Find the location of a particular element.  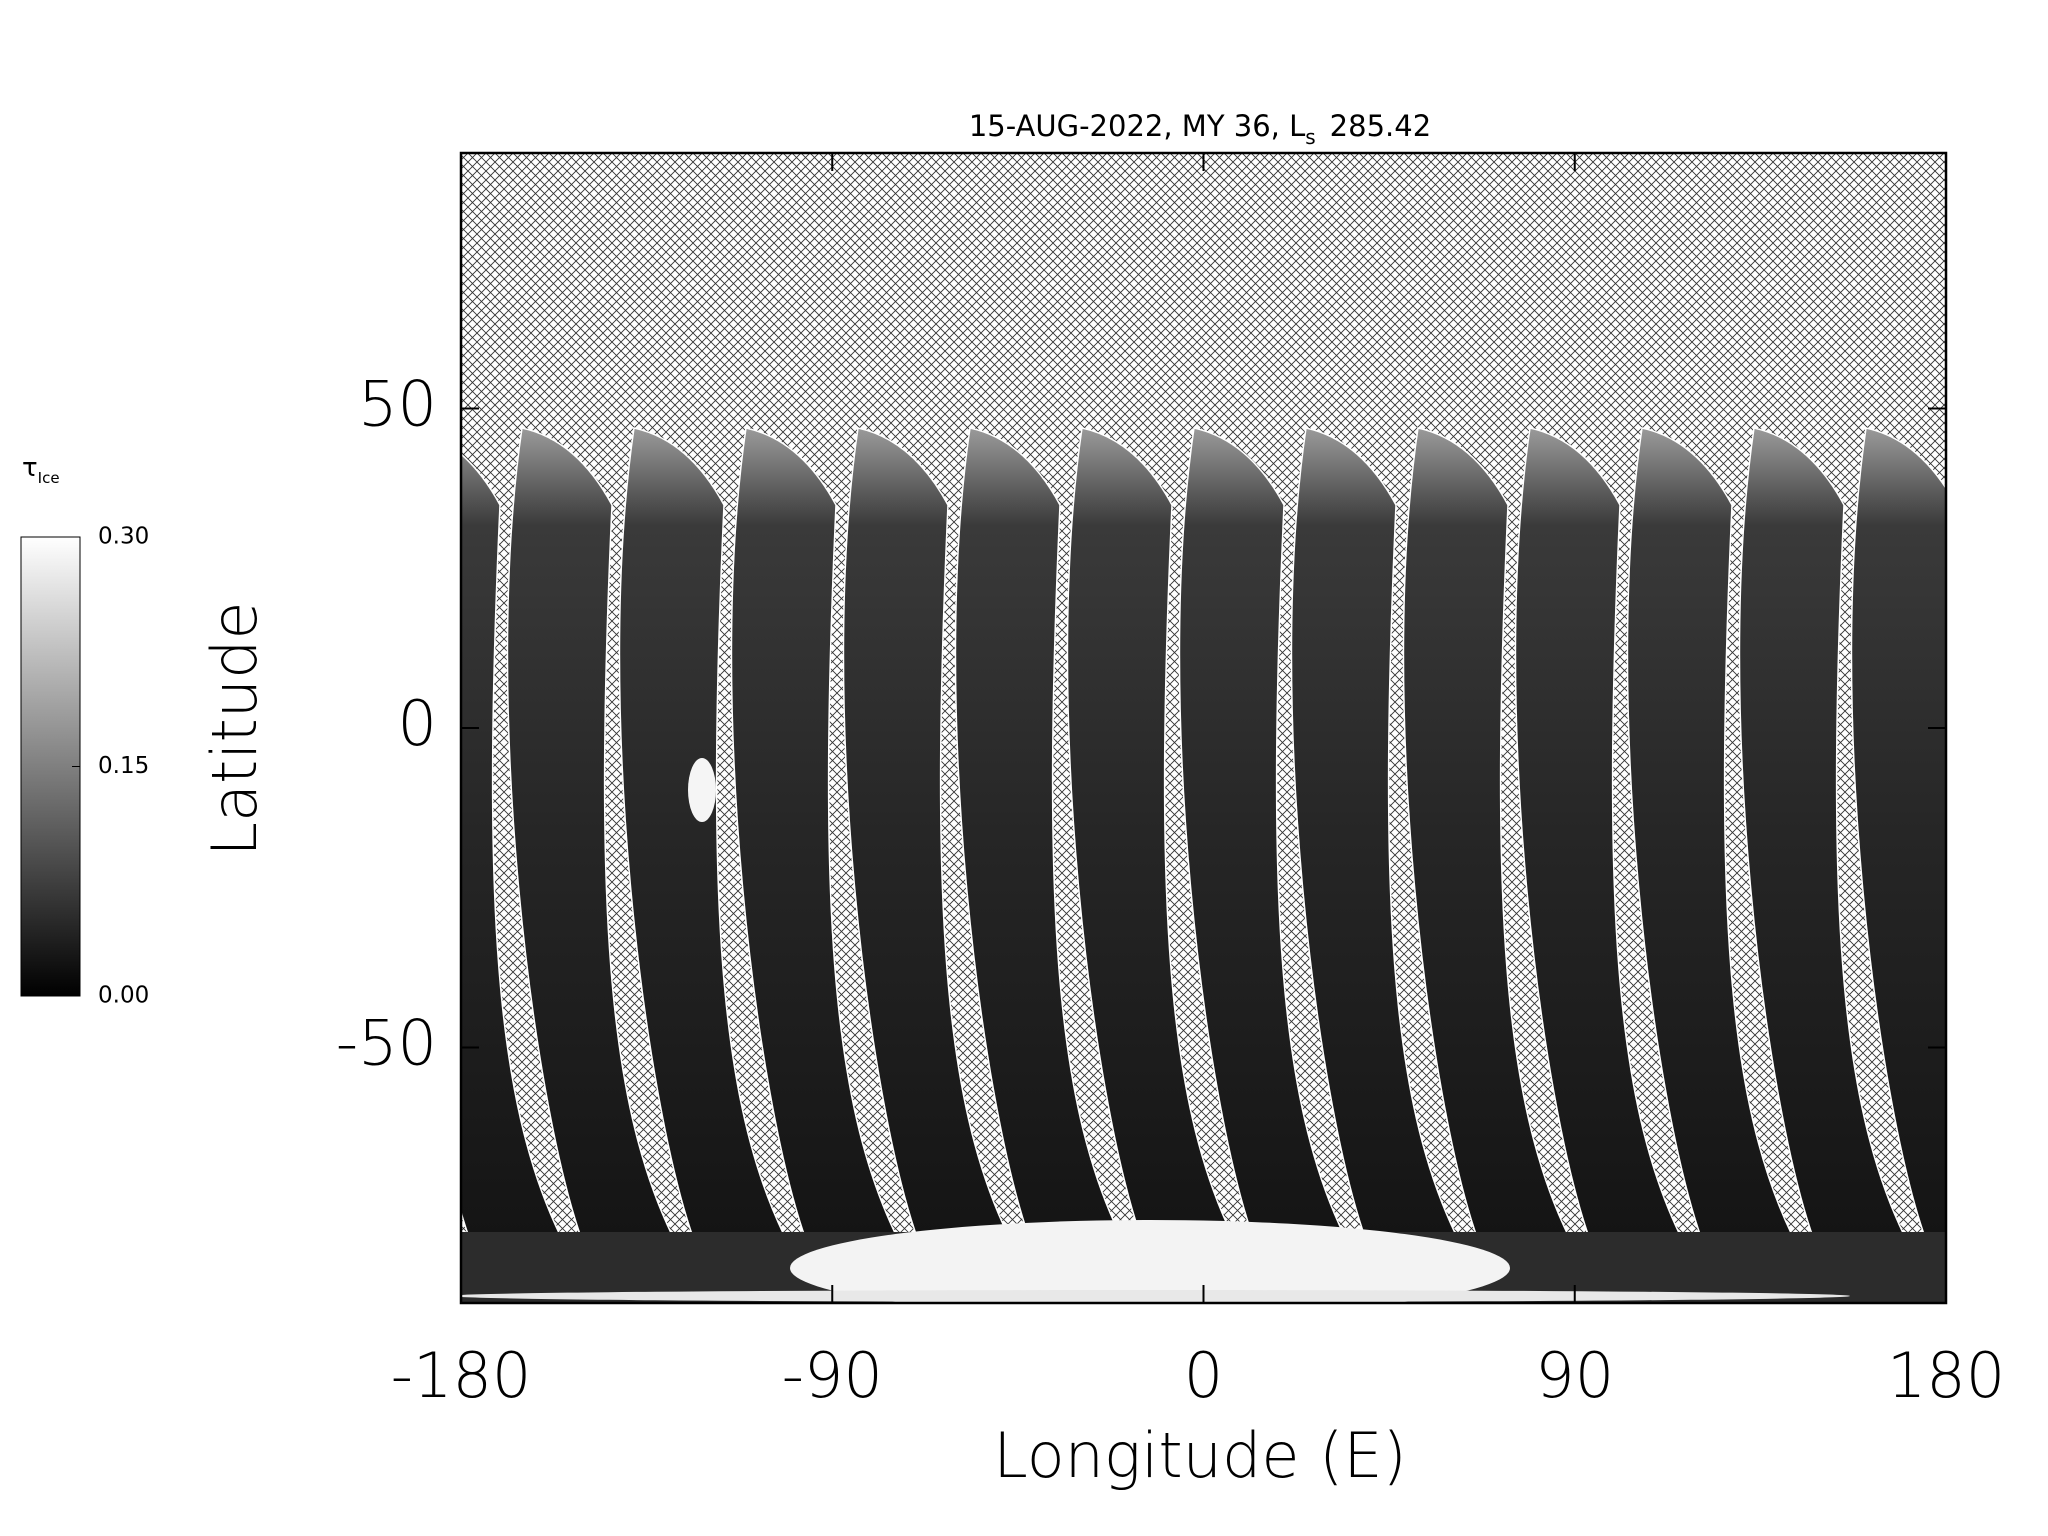

y-tick-label: 50 is located at coordinates (397, 404).